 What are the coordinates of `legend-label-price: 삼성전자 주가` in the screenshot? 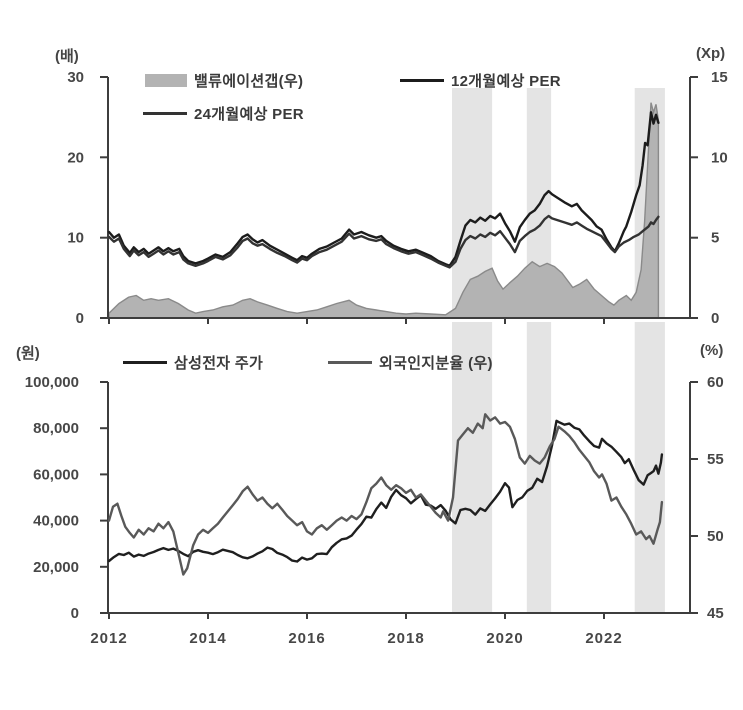 It's located at (219, 363).